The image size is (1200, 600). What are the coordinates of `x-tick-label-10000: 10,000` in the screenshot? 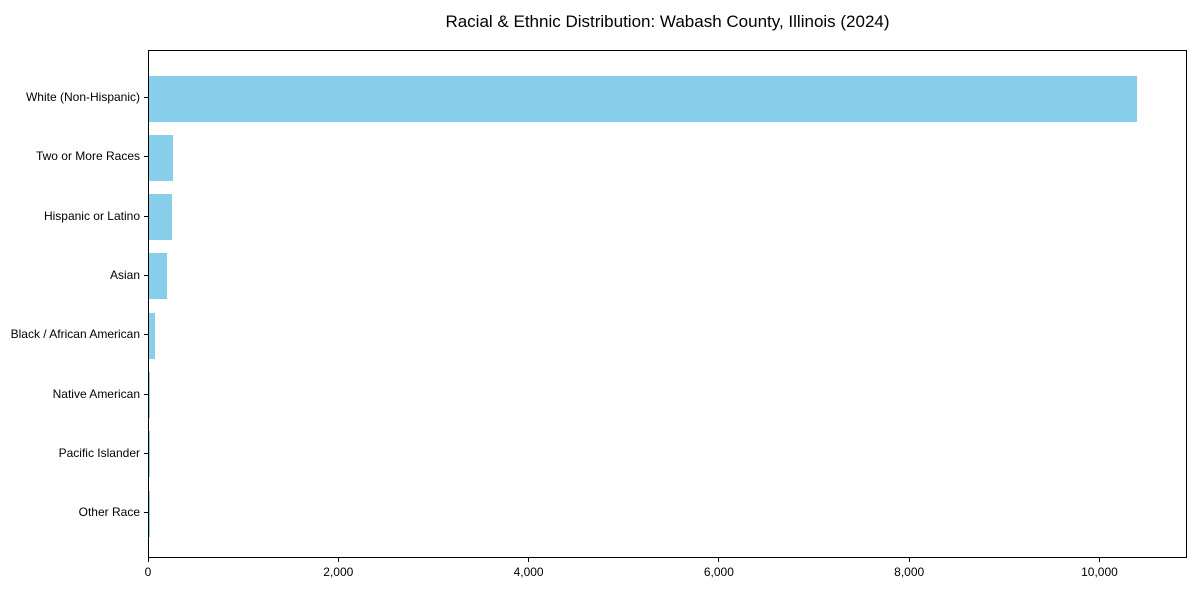 It's located at (1099, 572).